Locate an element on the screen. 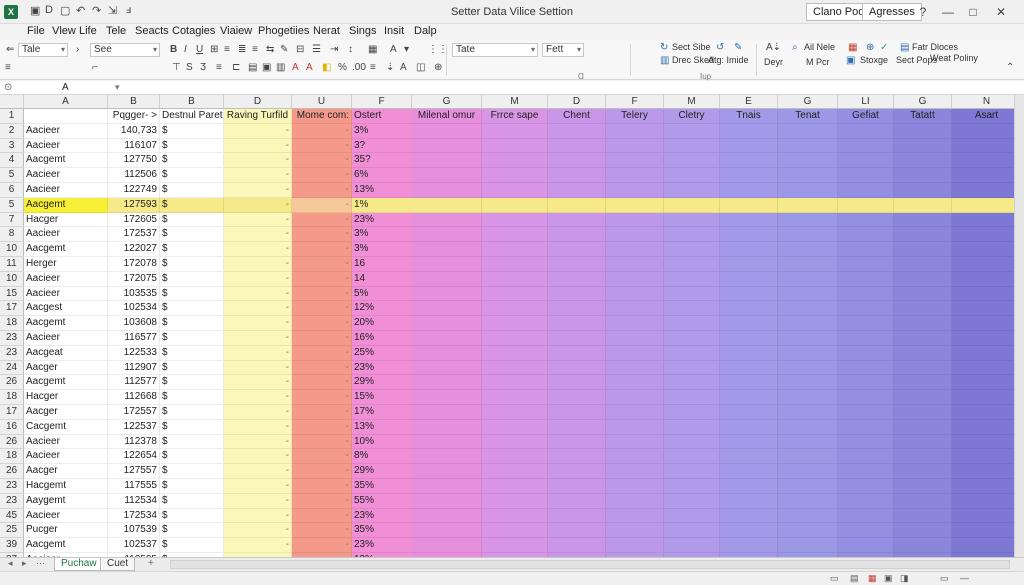  data-cell: 172075 is located at coordinates (134, 279).